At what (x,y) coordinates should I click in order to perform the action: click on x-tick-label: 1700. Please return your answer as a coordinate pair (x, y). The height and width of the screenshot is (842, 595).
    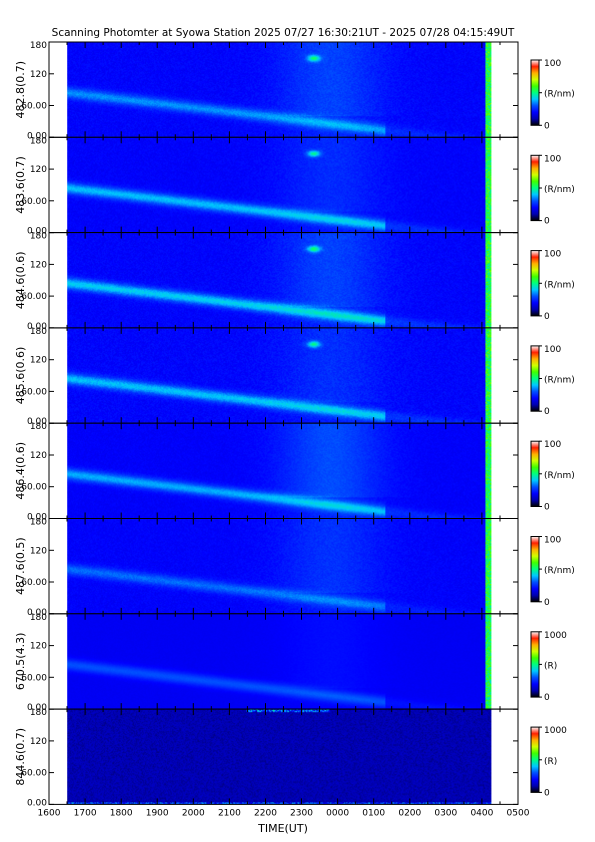
    Looking at the image, I should click on (85, 813).